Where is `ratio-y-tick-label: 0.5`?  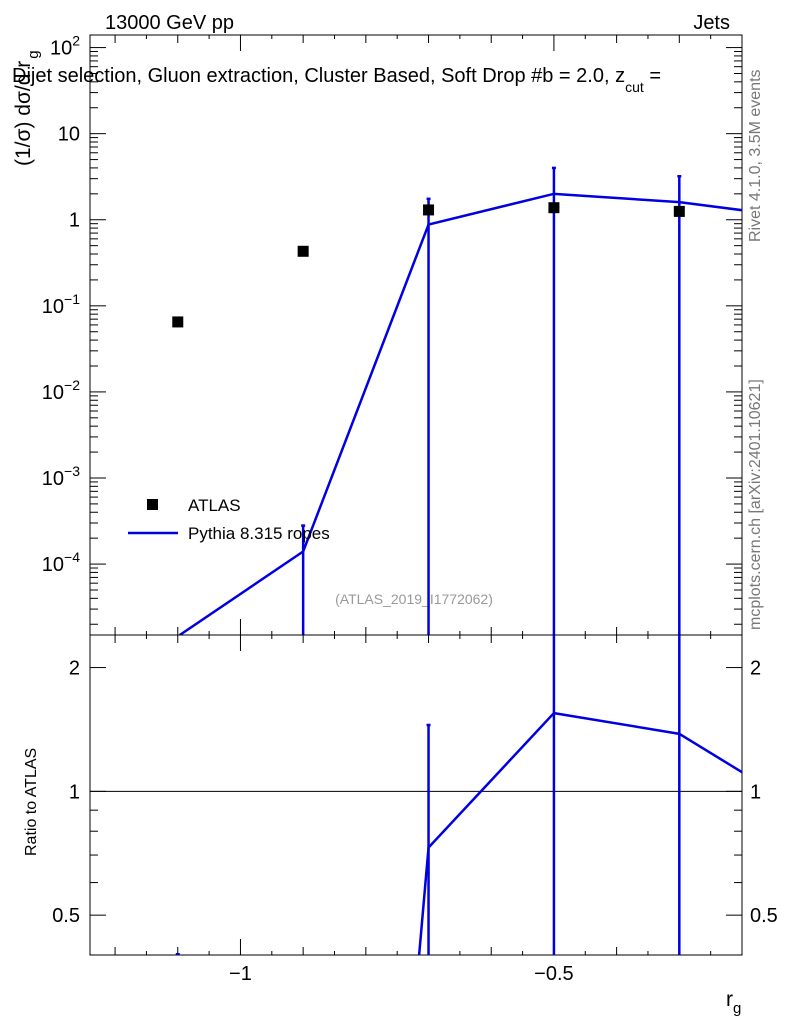
ratio-y-tick-label: 0.5 is located at coordinates (66, 916).